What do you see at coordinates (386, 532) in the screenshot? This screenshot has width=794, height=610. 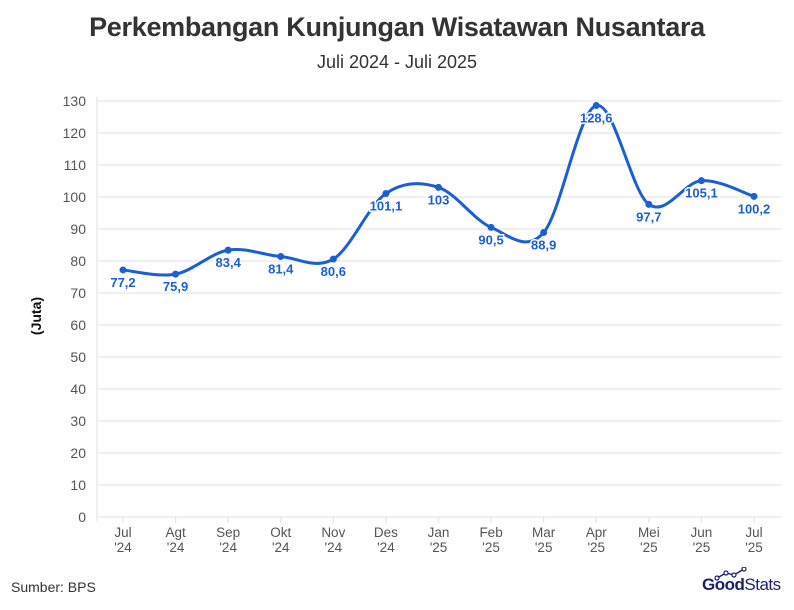 I see `x-tick-label-month: Des` at bounding box center [386, 532].